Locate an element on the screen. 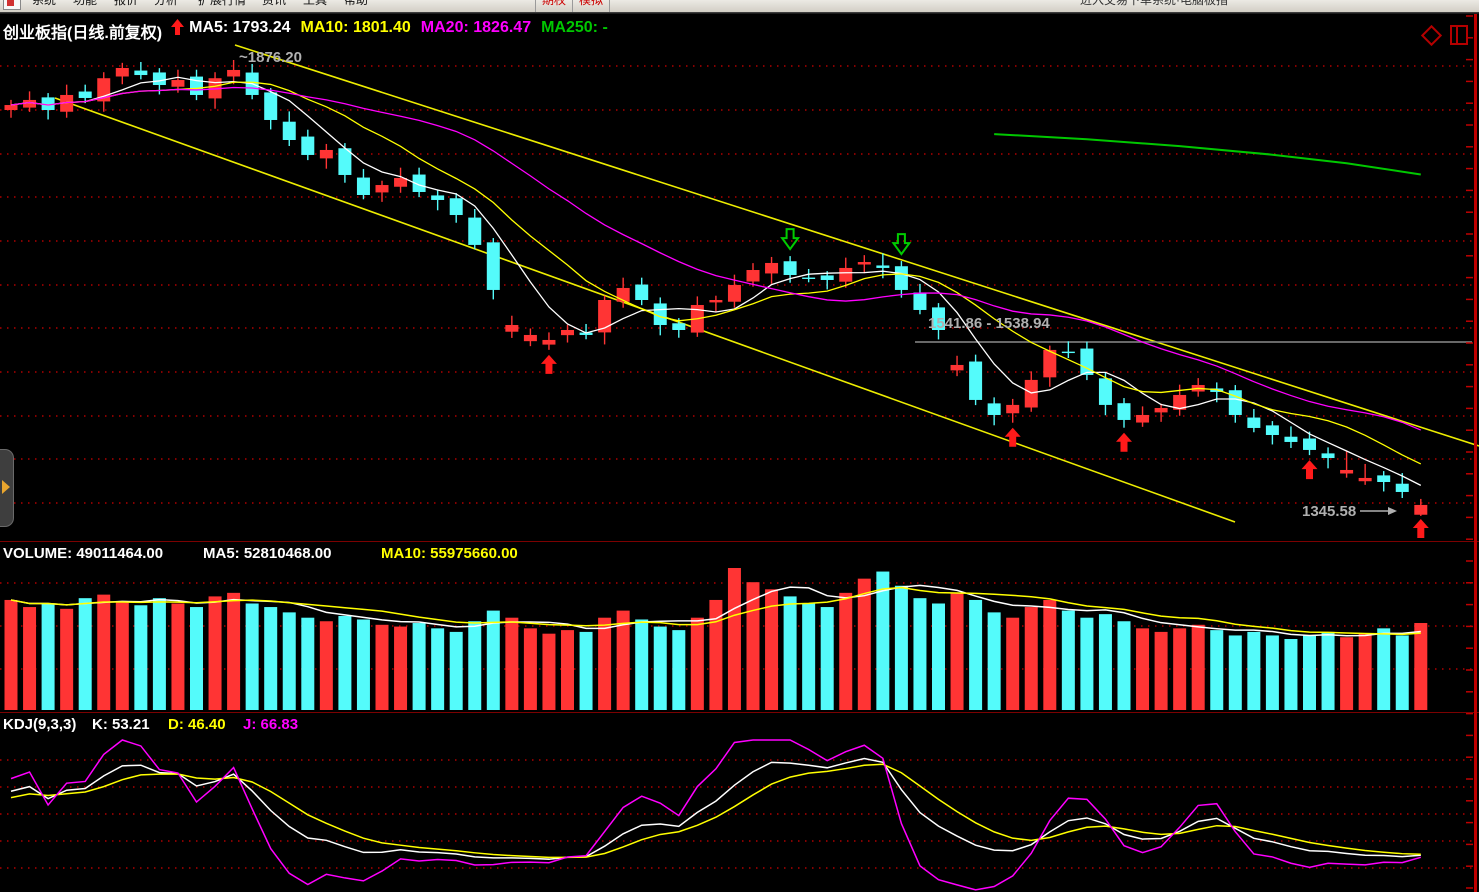 This screenshot has height=892, width=1479. menu-item-7: 帮助 is located at coordinates (356, 3).